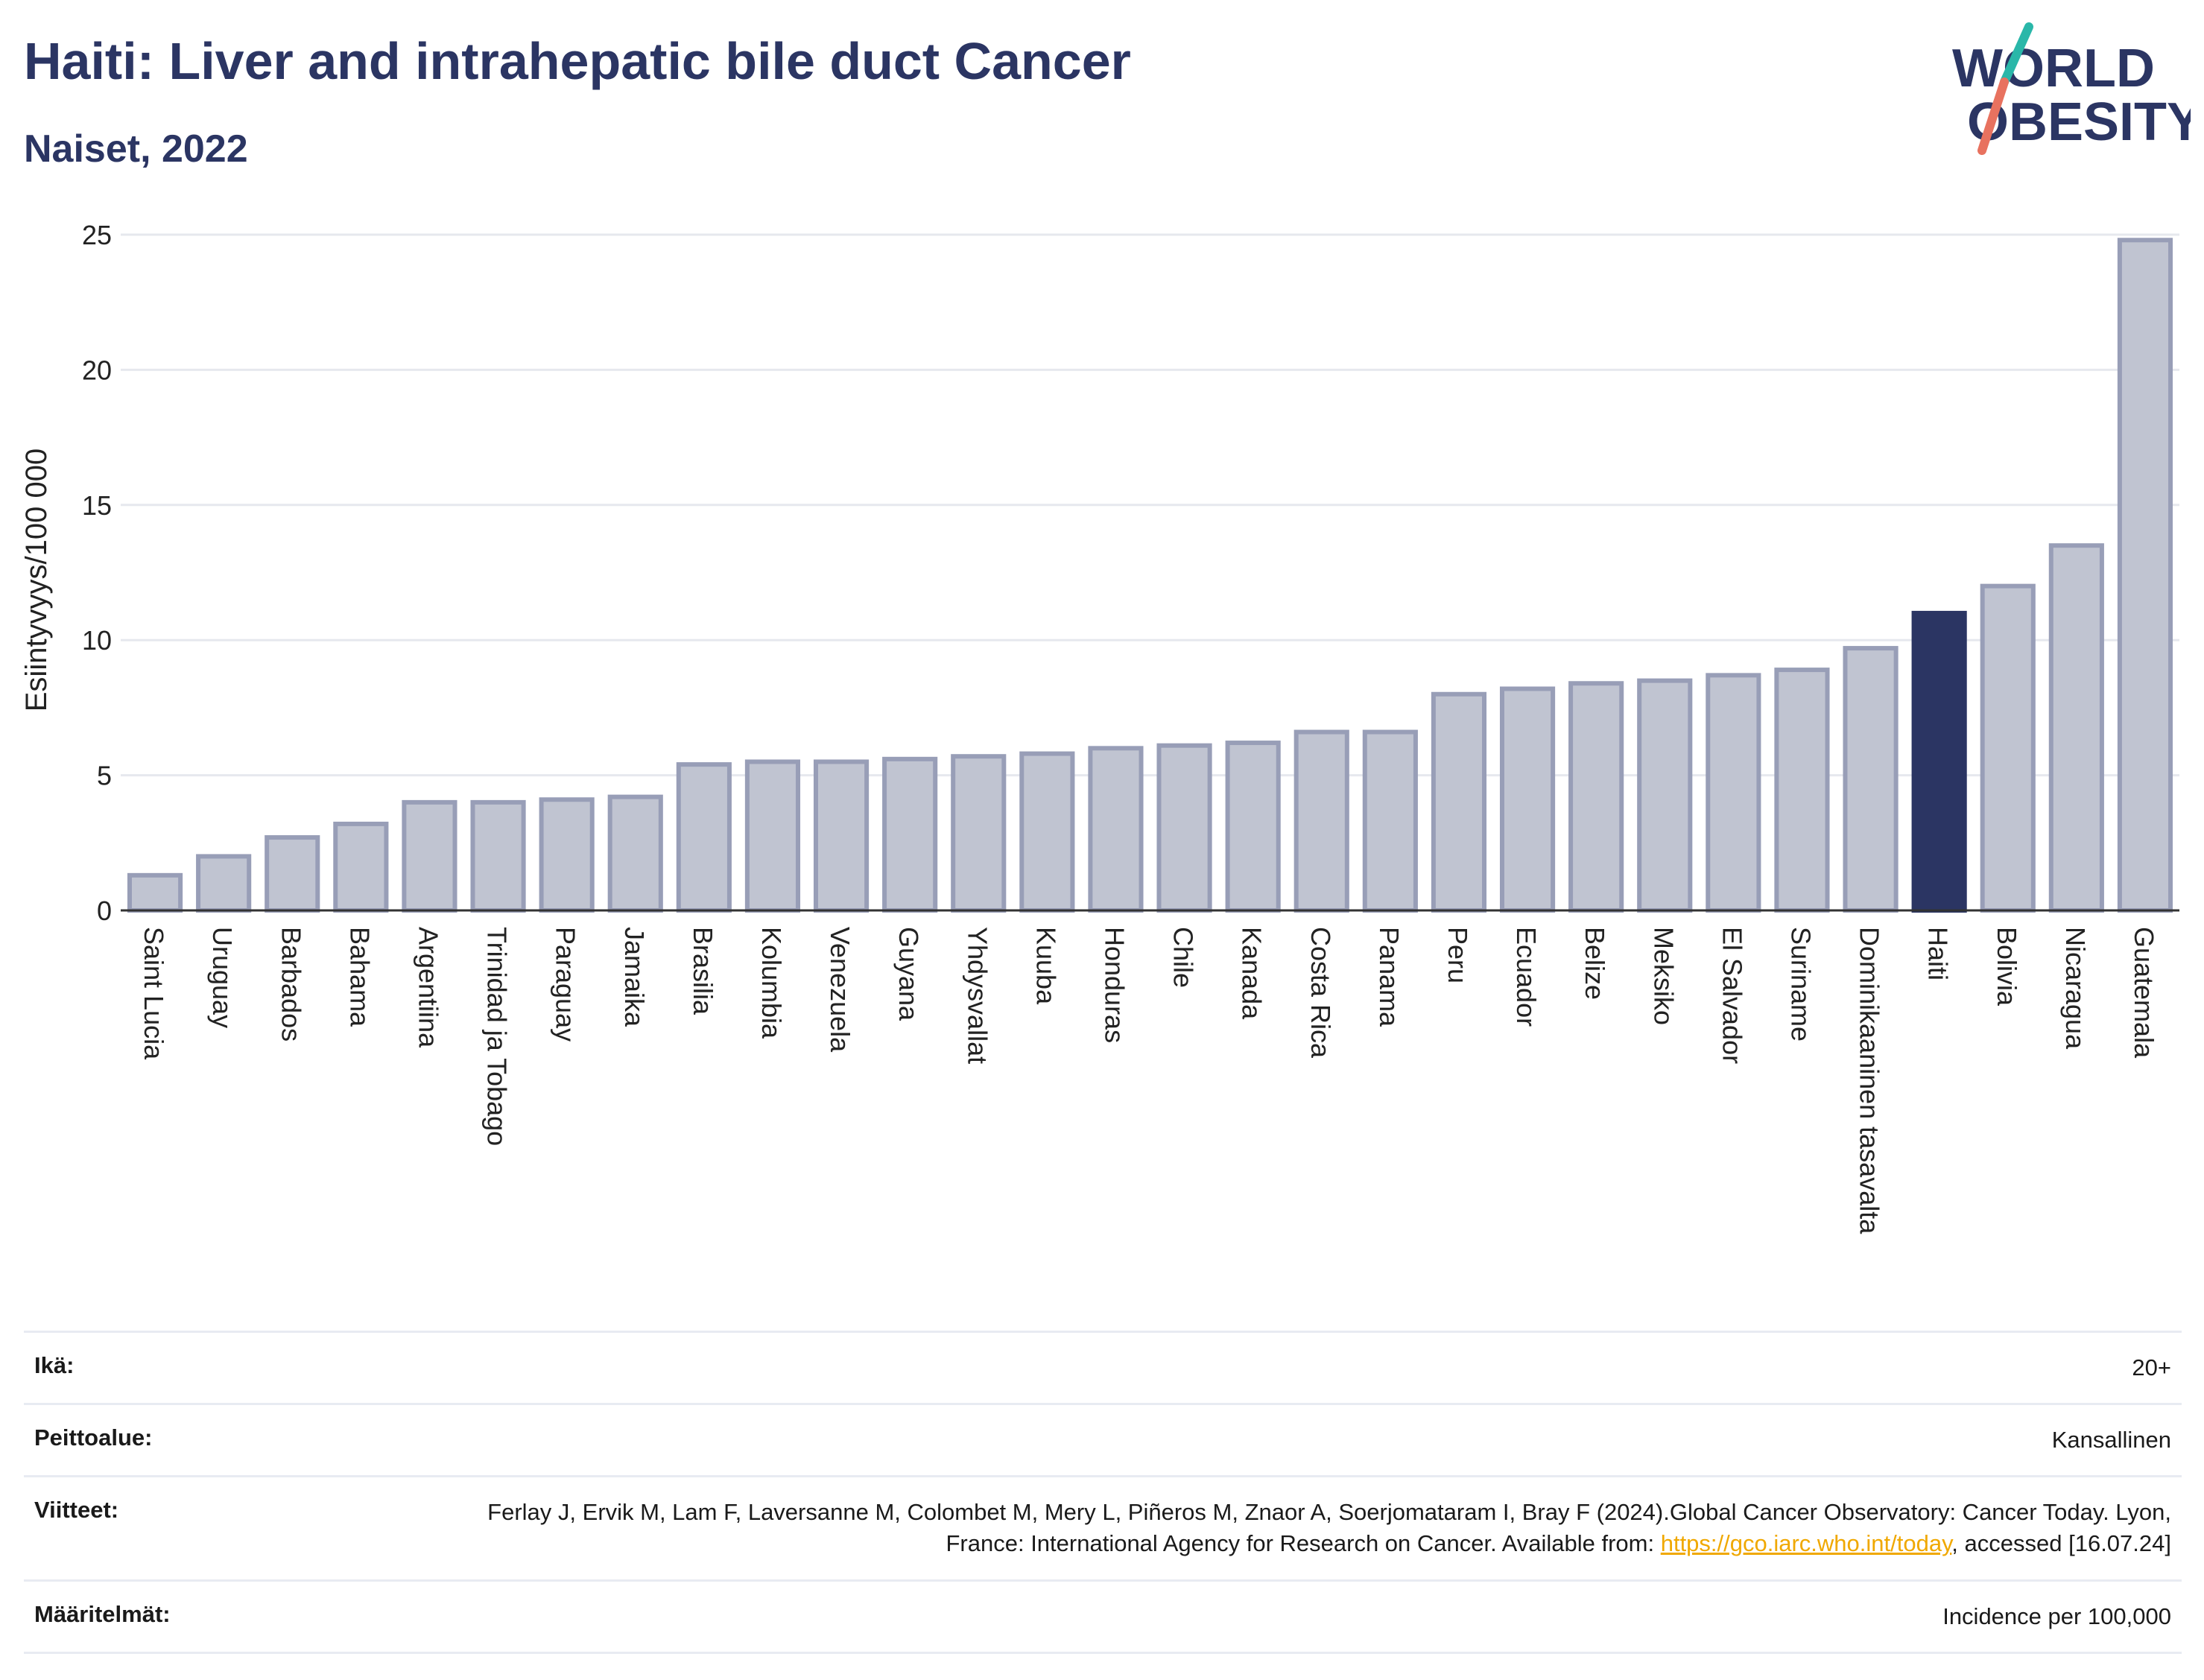 The image size is (2204, 1680). What do you see at coordinates (2016, 54) in the screenshot?
I see `logo-slash-top` at bounding box center [2016, 54].